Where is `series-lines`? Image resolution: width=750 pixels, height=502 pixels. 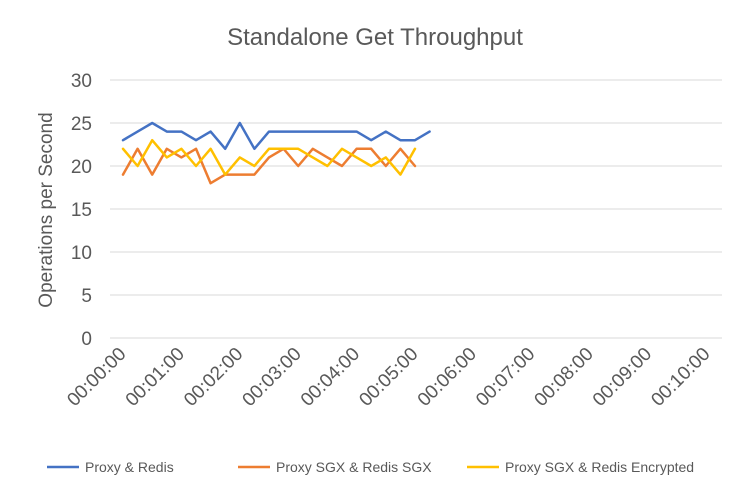
series-lines is located at coordinates (276, 153).